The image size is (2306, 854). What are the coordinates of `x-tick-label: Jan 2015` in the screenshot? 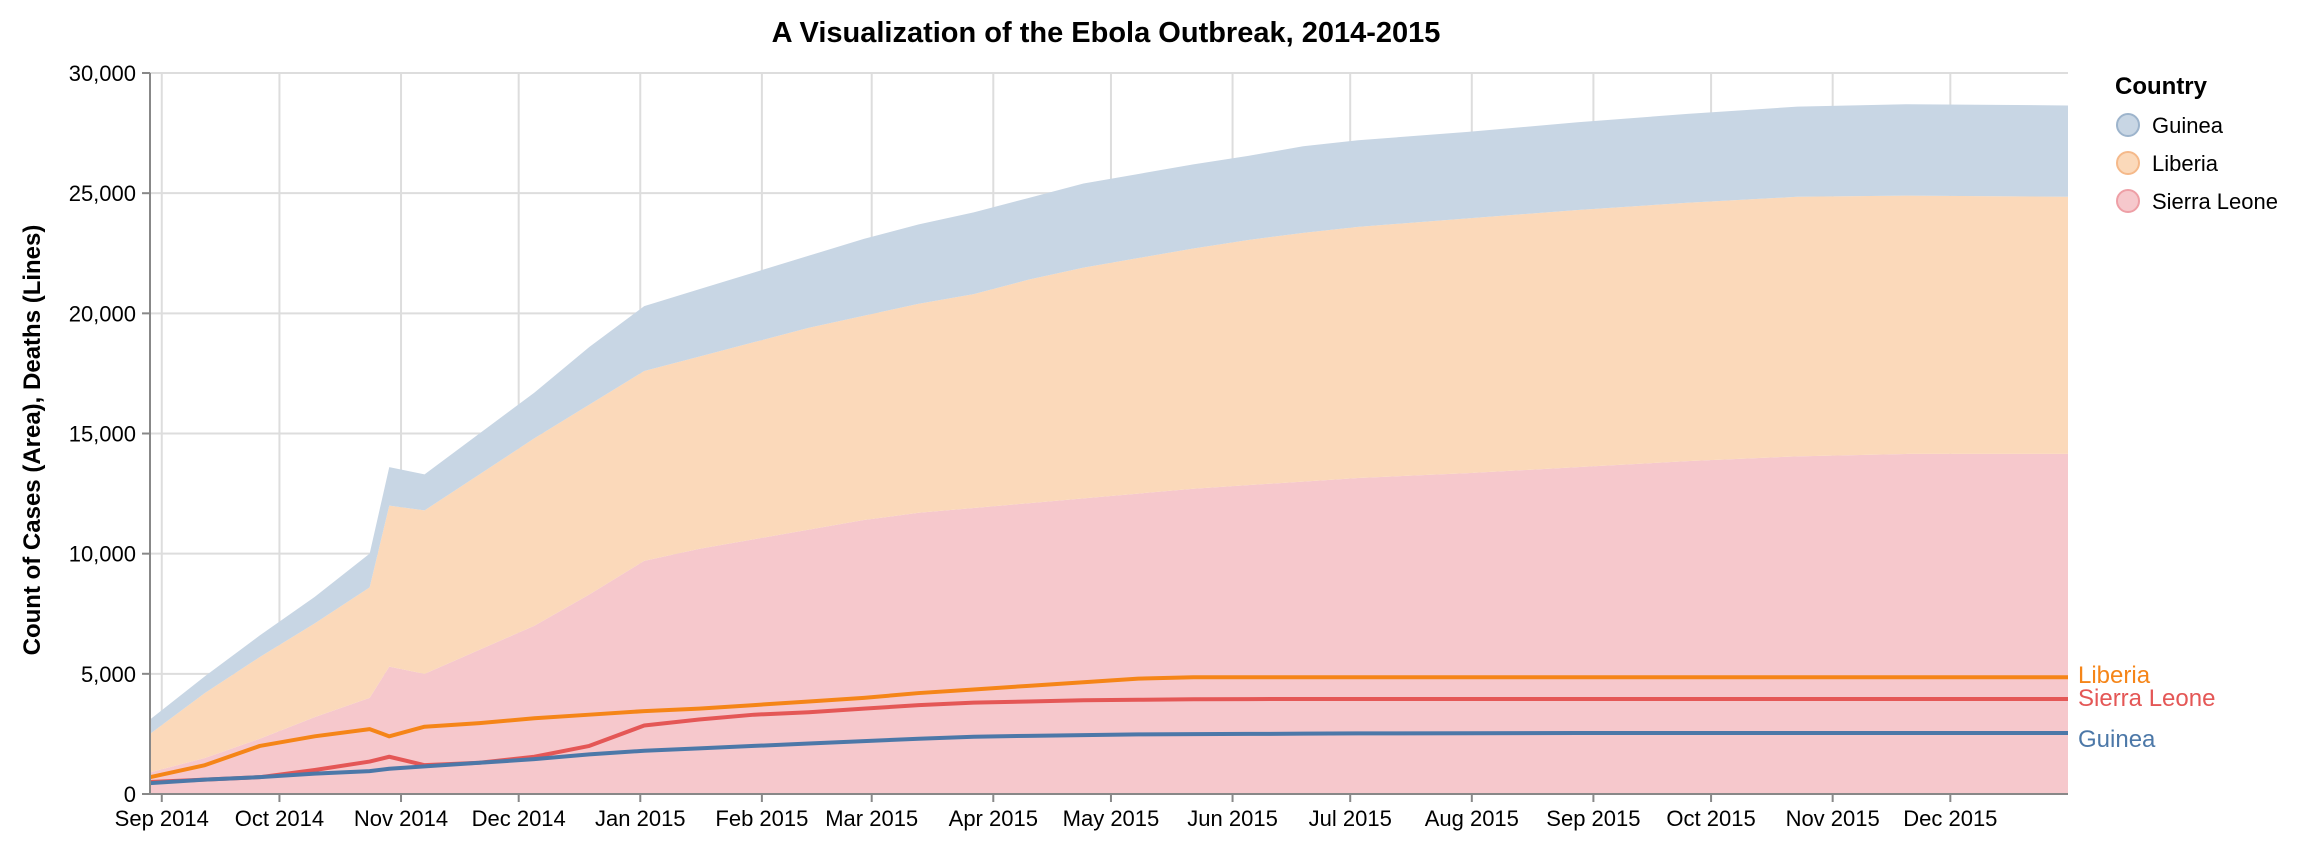 It's located at (640, 818).